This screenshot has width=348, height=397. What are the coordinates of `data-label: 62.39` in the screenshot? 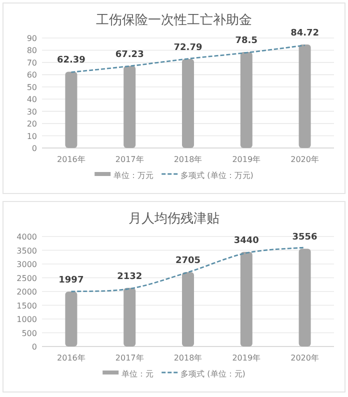 It's located at (71, 61).